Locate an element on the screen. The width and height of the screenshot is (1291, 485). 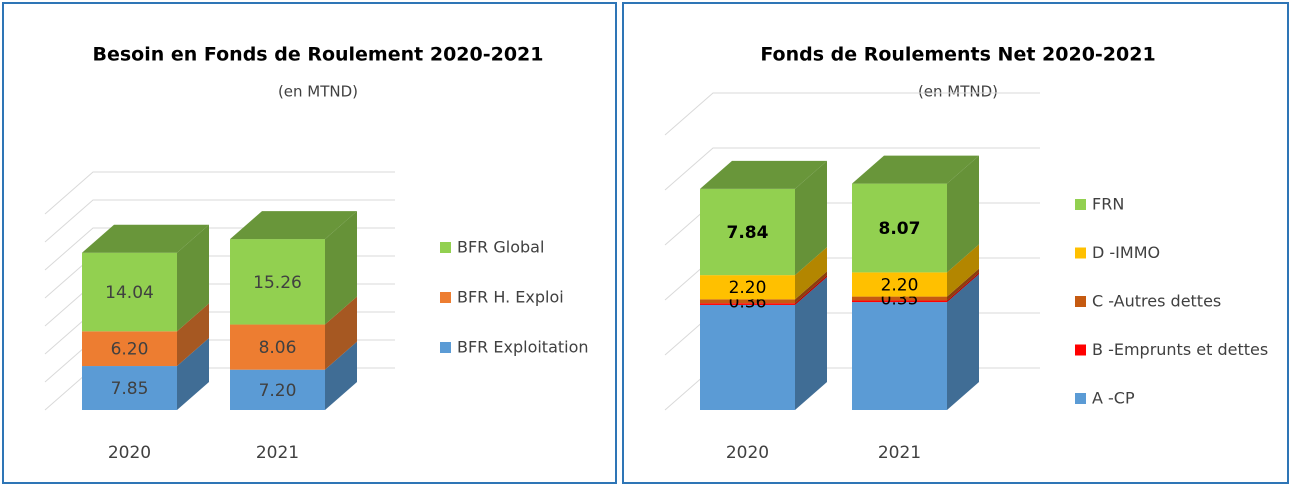
legend-label: C -Autres dettes is located at coordinates (1156, 301).